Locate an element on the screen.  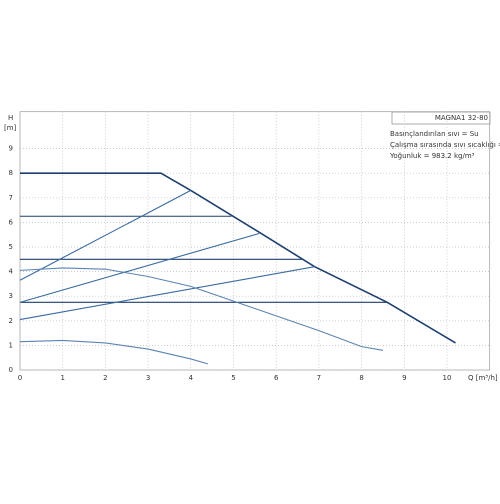
x-tick-label: 2 is located at coordinates (105, 378).